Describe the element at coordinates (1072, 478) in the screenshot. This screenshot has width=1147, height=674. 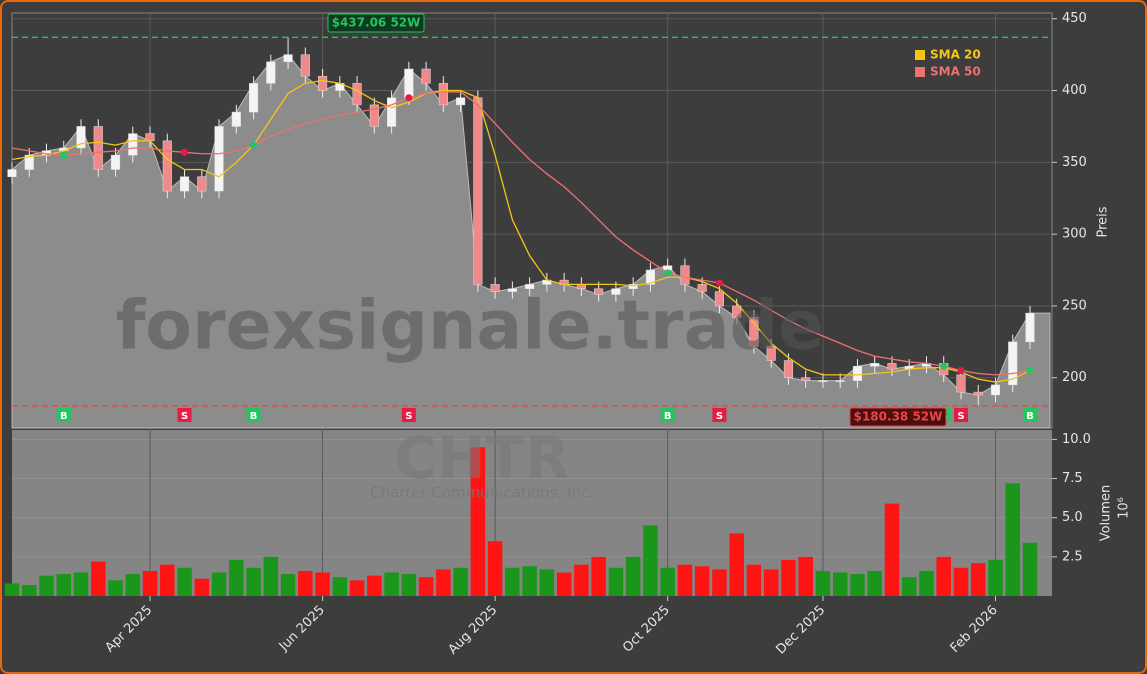
I see `volume-y-tick-label: 7.5` at that location.